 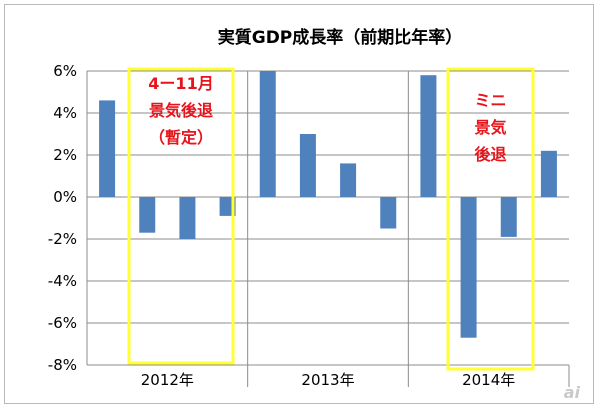 I want to click on y-tick-label: 4%, so click(x=65, y=113).